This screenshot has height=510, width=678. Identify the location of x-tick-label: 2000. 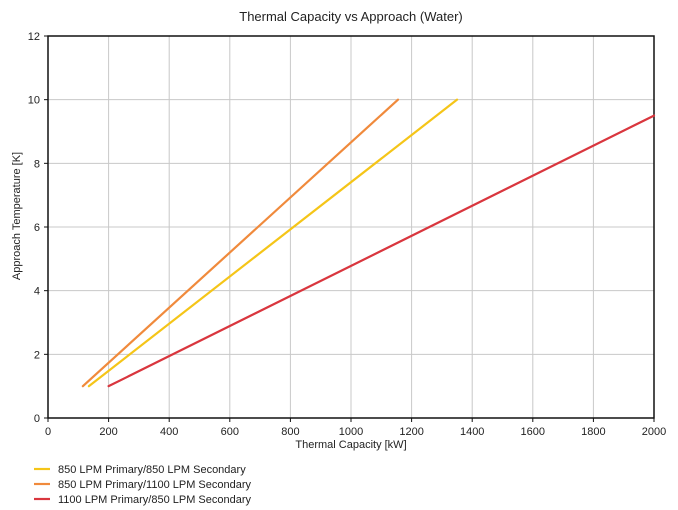
(654, 432).